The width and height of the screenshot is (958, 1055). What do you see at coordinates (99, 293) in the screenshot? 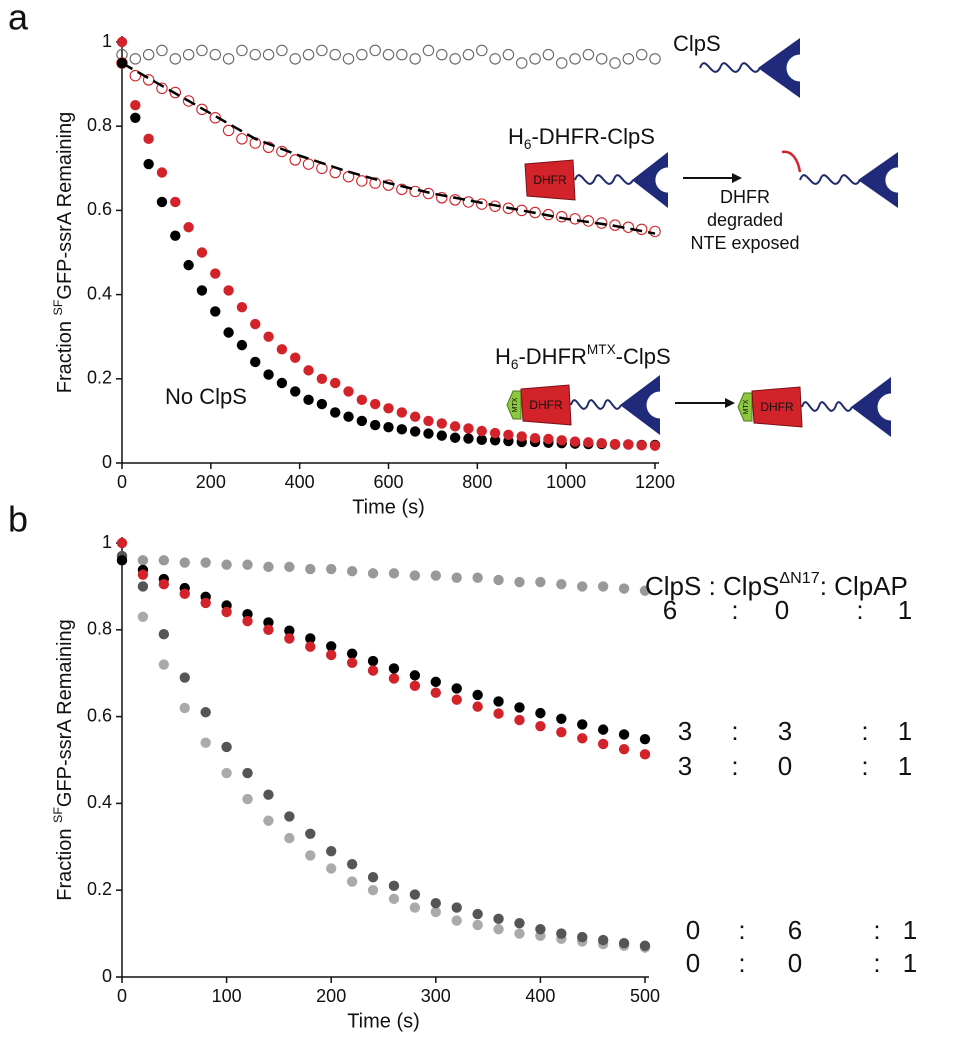
I see `y-tick-label: 0.4` at bounding box center [99, 293].